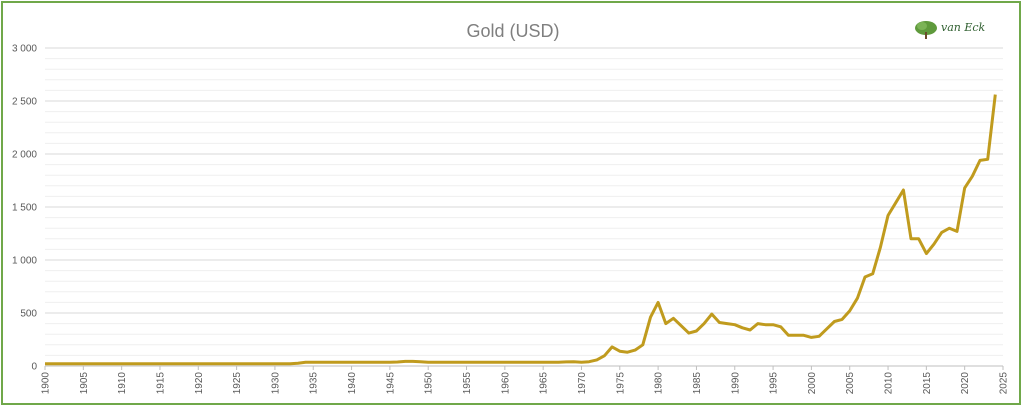 The width and height of the screenshot is (1024, 408). I want to click on y-tick-label: 0, so click(34, 367).